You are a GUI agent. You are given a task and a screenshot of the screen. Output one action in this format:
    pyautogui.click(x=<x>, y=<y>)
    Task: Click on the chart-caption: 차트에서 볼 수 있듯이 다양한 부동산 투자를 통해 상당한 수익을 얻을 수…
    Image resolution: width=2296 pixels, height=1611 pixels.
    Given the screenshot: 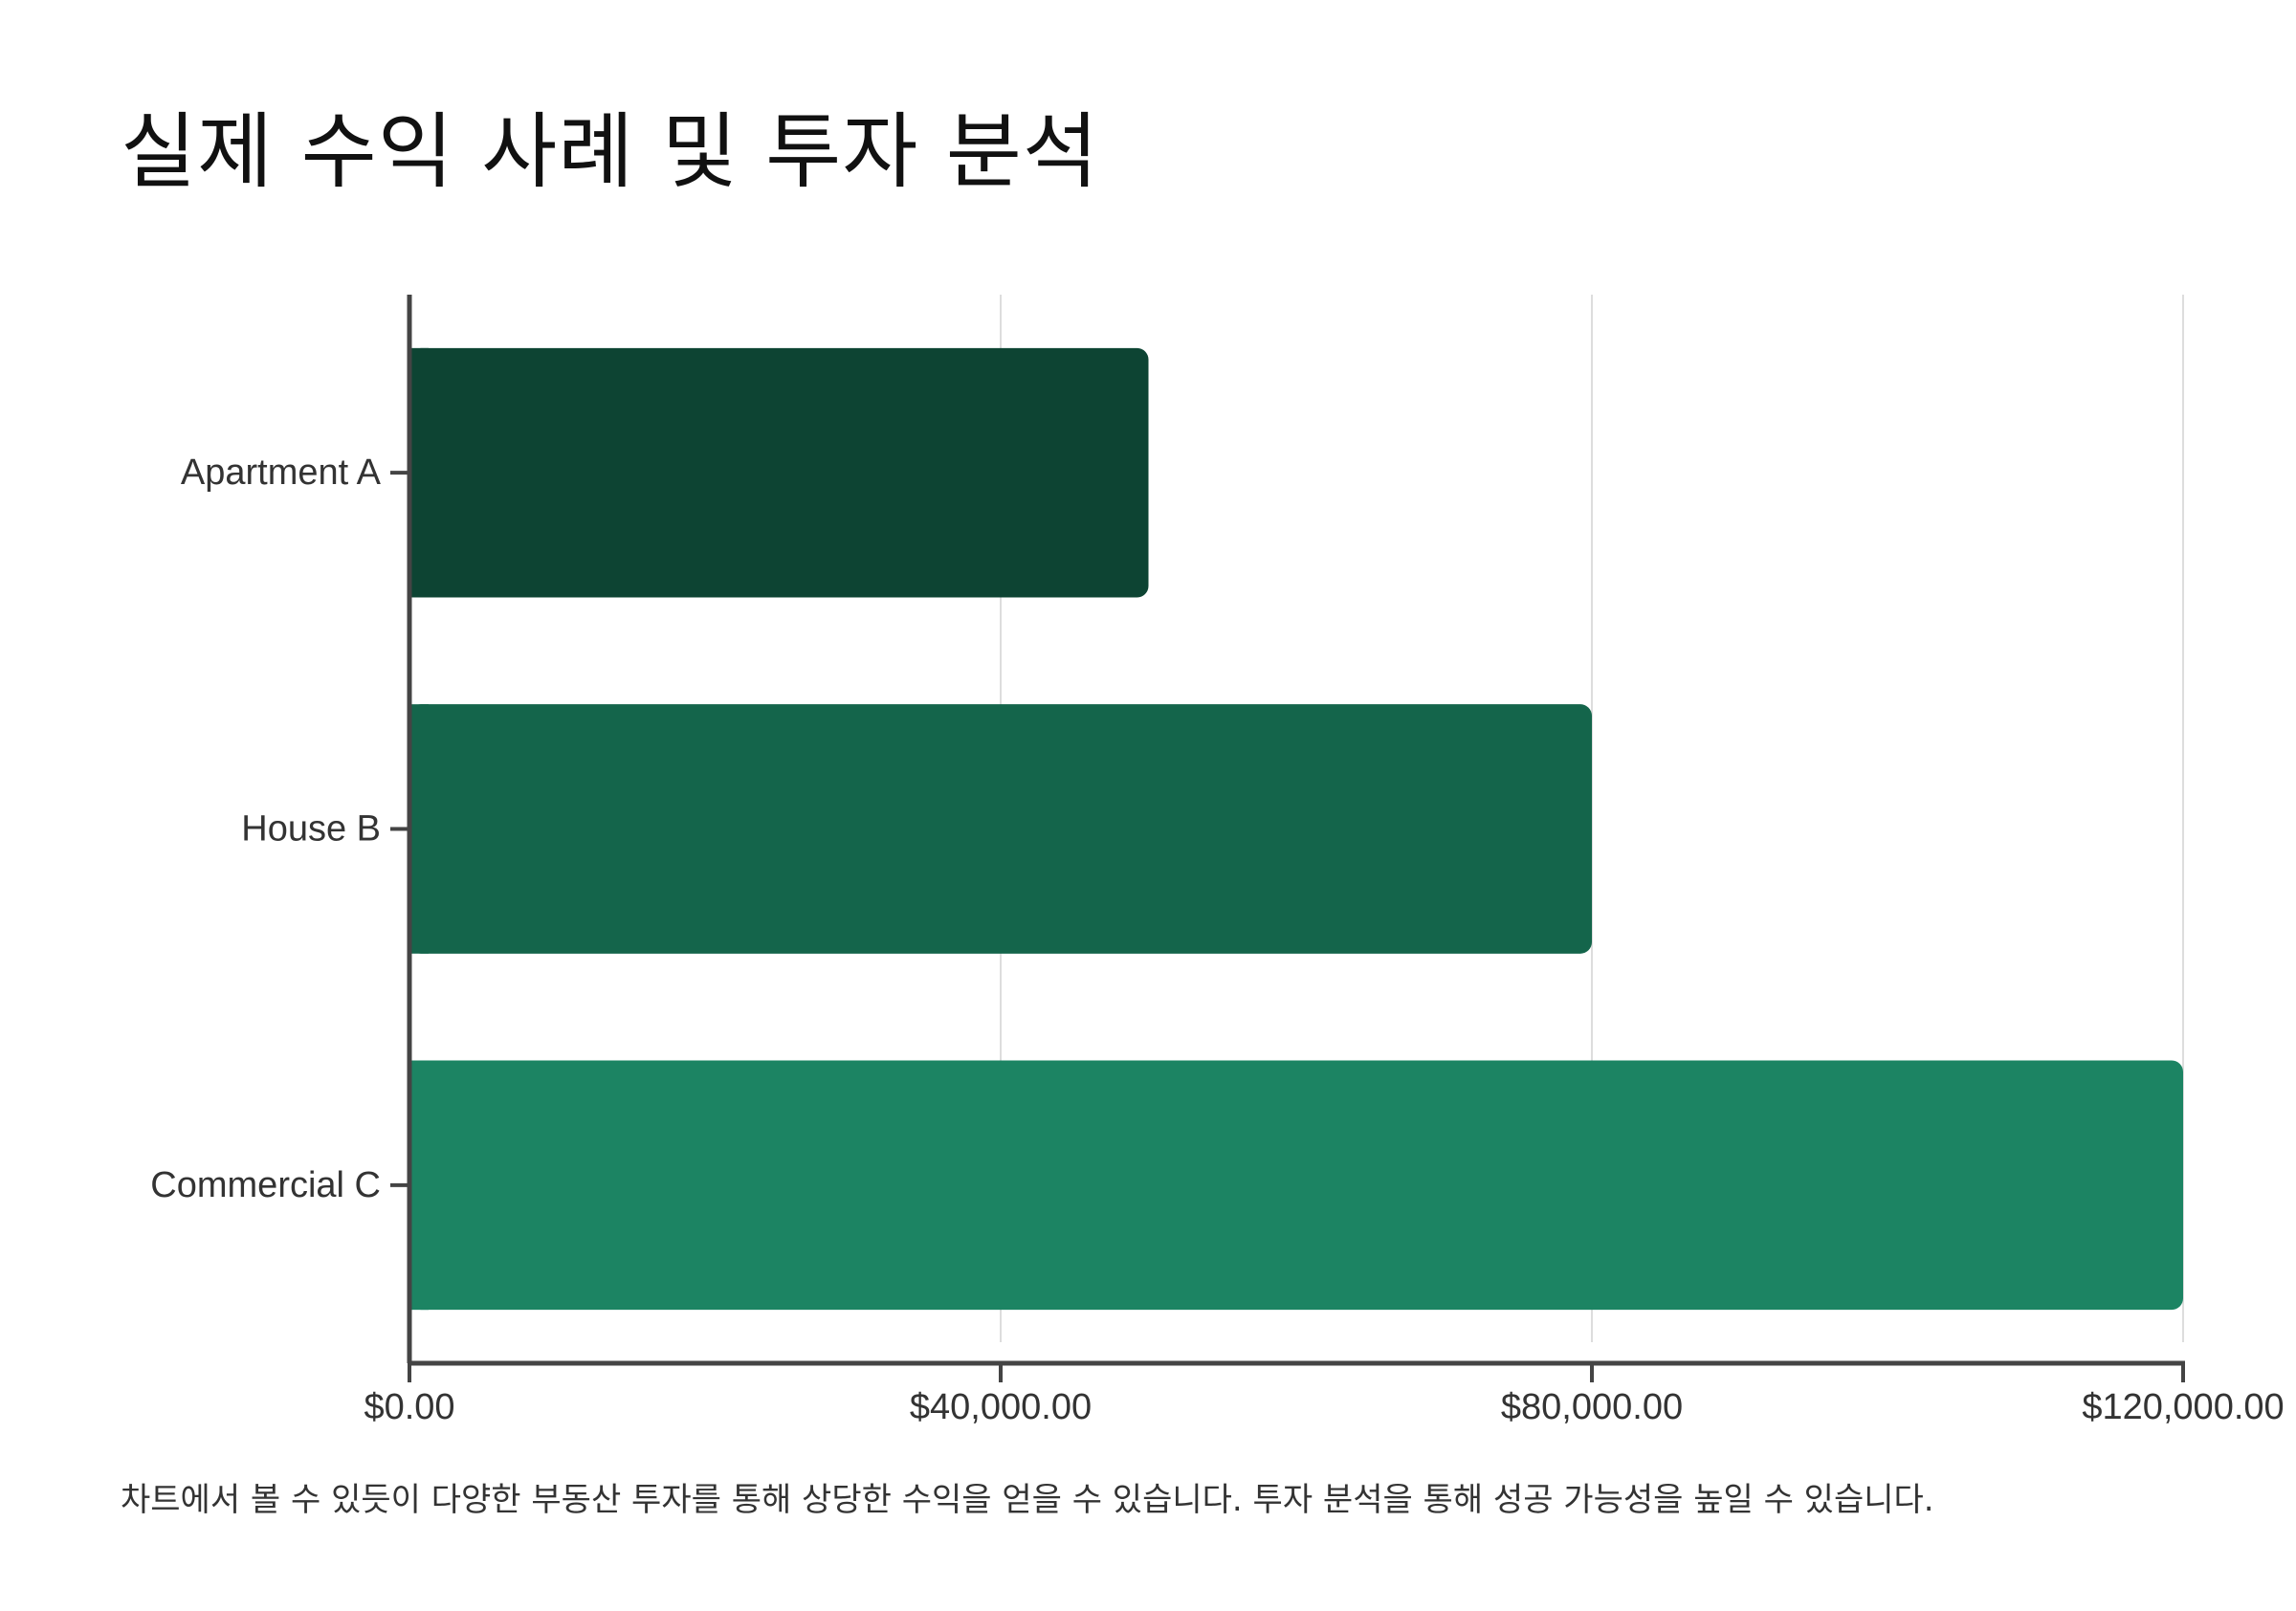 What is the action you would take?
    pyautogui.click(x=1028, y=1500)
    